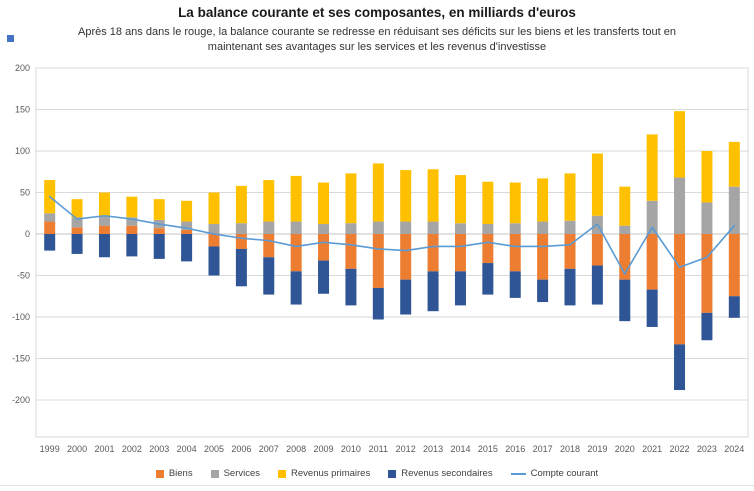 The image size is (754, 491). I want to click on legend-item-biens: Biens, so click(174, 473).